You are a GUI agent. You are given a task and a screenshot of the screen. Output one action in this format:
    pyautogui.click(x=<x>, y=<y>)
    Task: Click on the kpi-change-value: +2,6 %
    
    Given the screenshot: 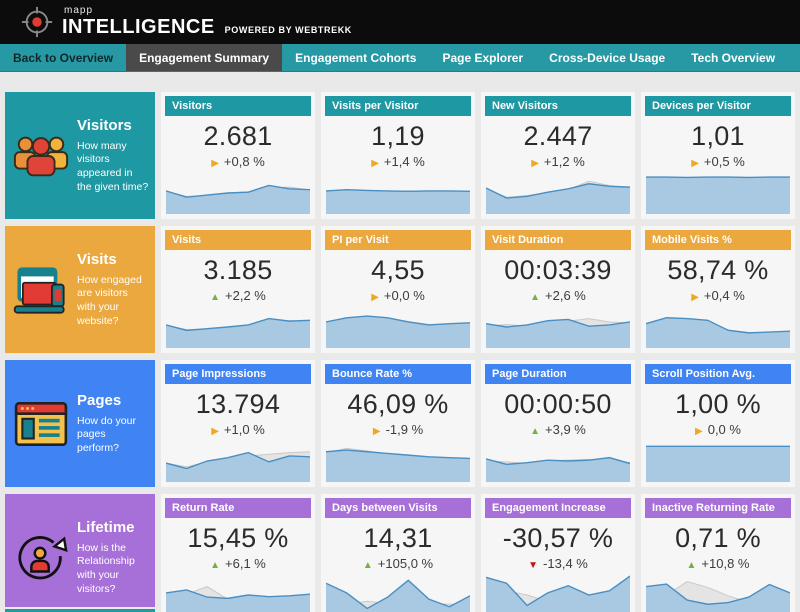 What is the action you would take?
    pyautogui.click(x=565, y=295)
    